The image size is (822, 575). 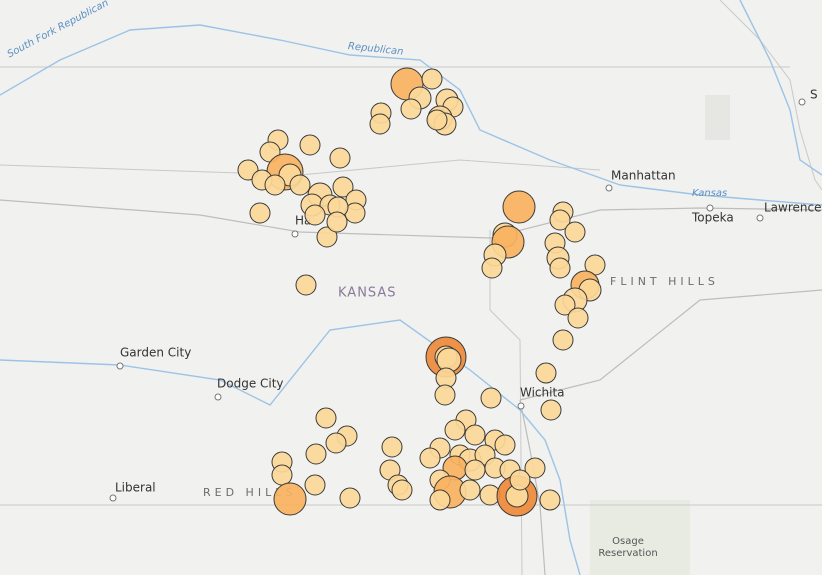 What do you see at coordinates (712, 218) in the screenshot?
I see `city-label: Topeka` at bounding box center [712, 218].